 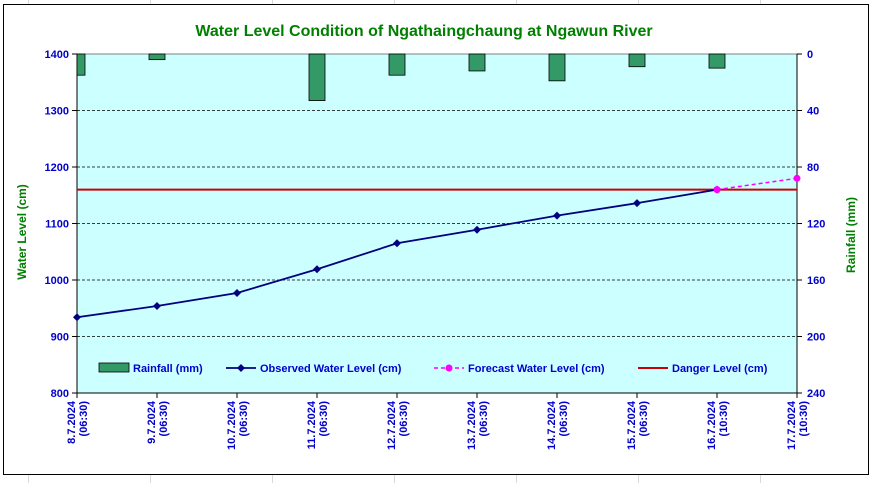 I want to click on legend-forecast-marker, so click(x=449, y=368).